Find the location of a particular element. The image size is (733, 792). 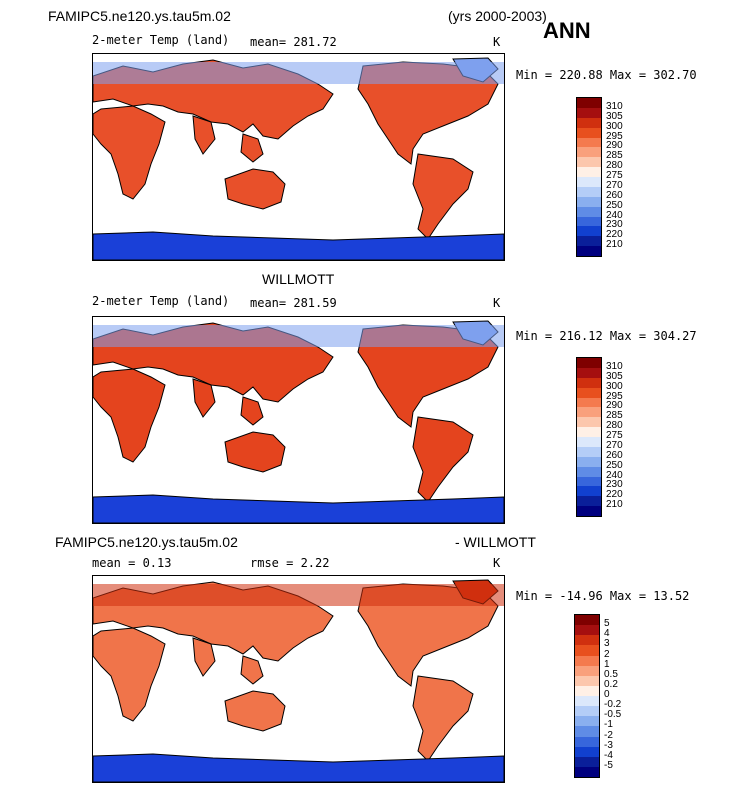

colorbar-tick-label: -4 is located at coordinates (608, 755).